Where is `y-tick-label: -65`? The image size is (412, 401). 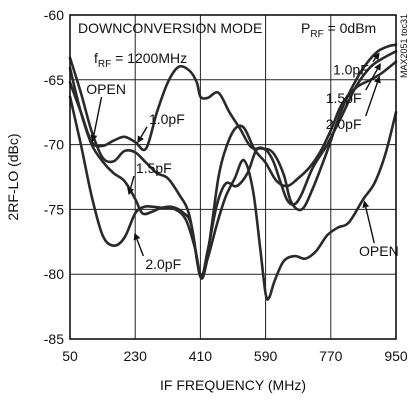
y-tick-label: -65 is located at coordinates (54, 80).